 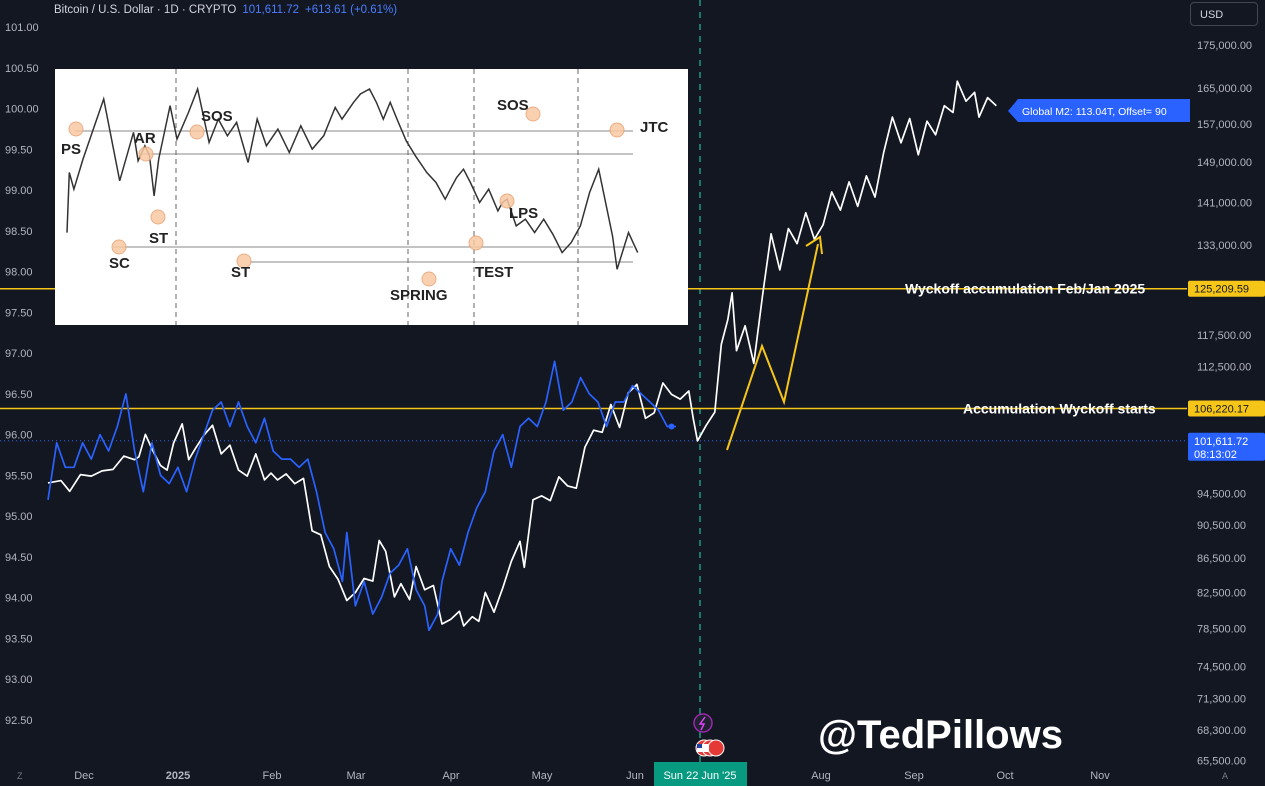 I want to click on x-axis-tick-label: Apr, so click(x=450, y=776).